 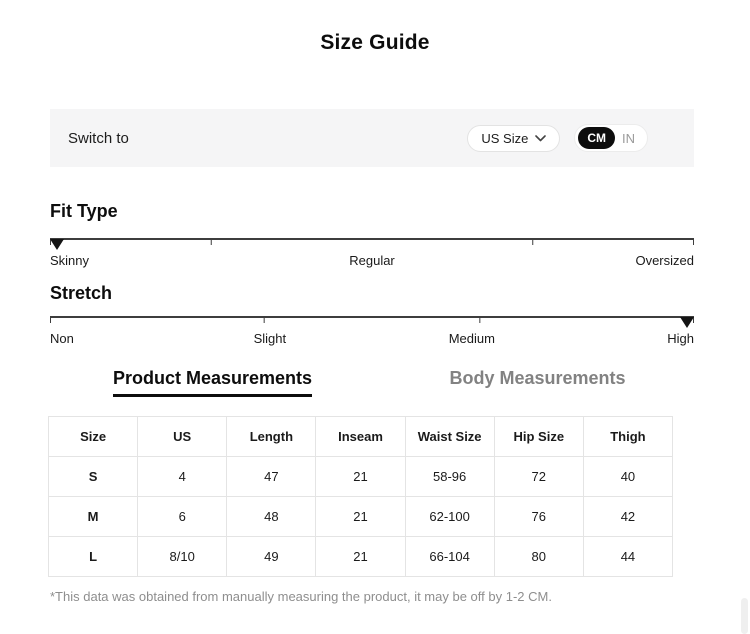 What do you see at coordinates (375, 42) in the screenshot?
I see `page-title: Size Guide` at bounding box center [375, 42].